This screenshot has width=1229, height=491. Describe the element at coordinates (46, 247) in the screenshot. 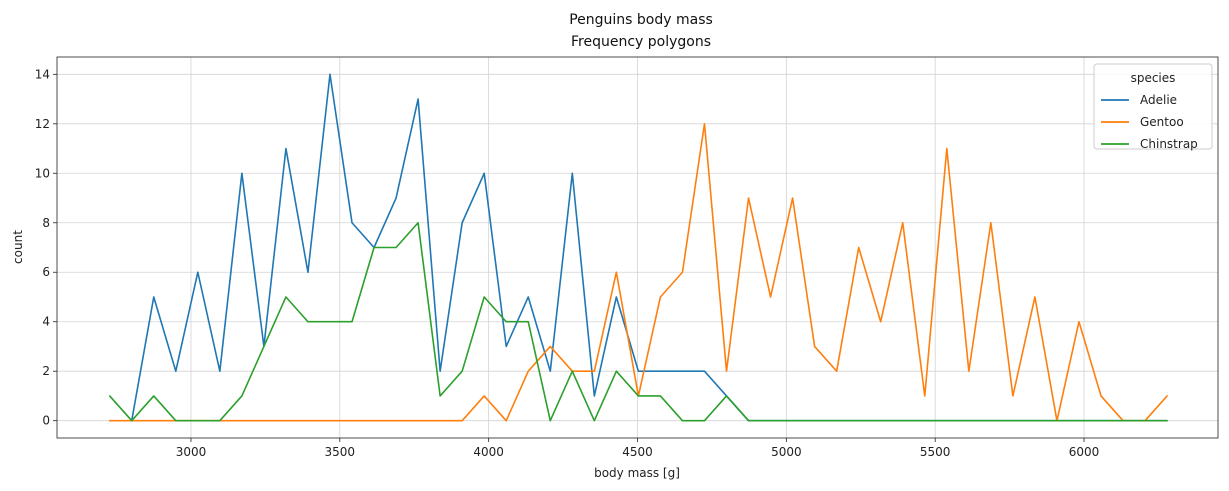

I see `y-axis: 0 2 4 6 8 10 12 14` at that location.